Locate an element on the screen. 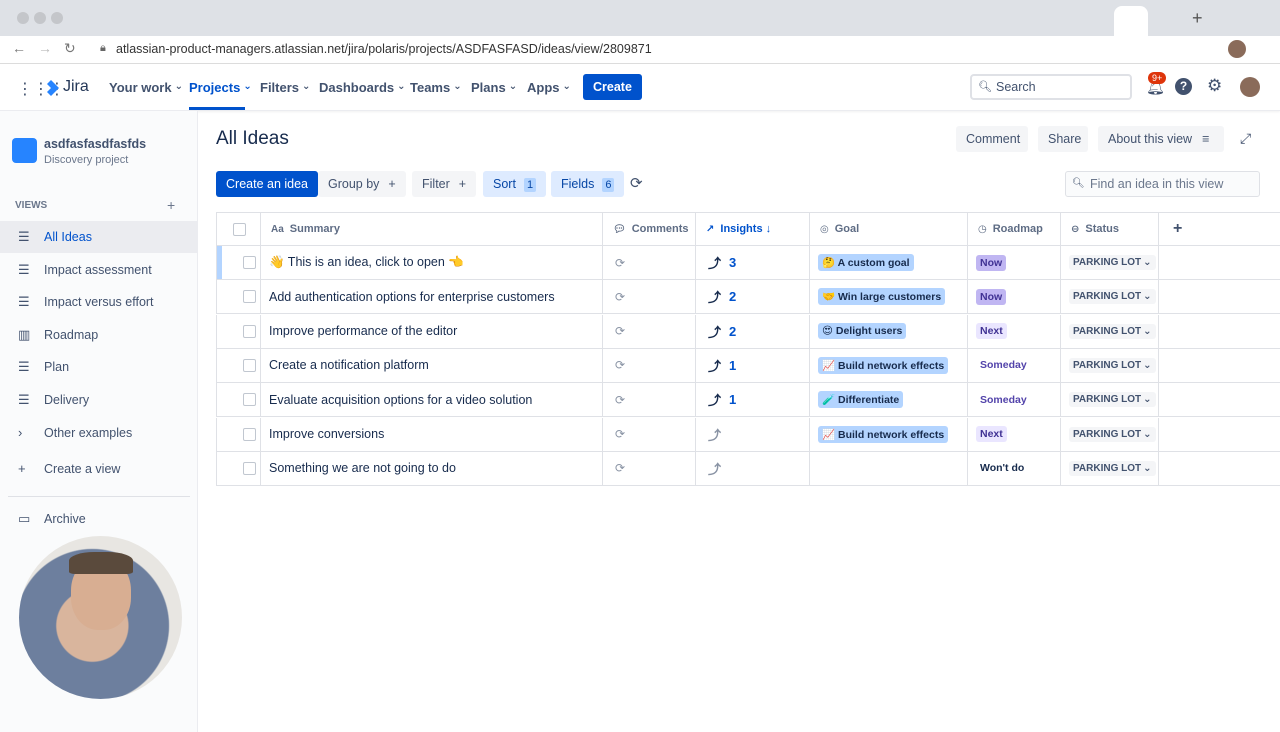 Image resolution: width=1280 pixels, height=732 pixels. active-tab is located at coordinates (1131, 21).